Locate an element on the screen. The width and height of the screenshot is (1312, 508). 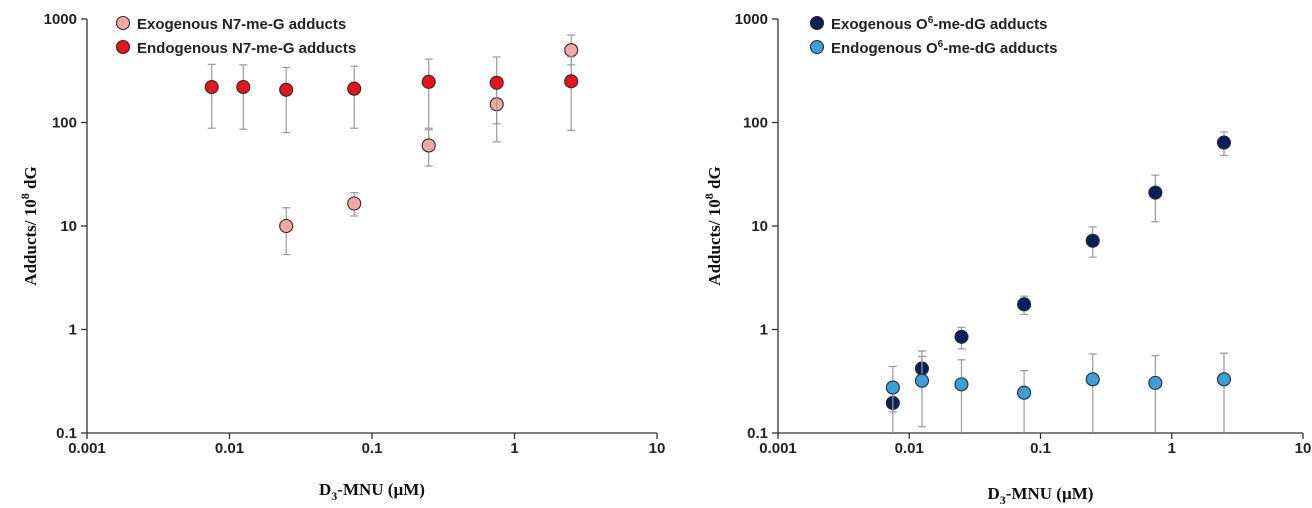
legend-entry: Exogenous O6-me-dG adducts is located at coordinates (939, 24).